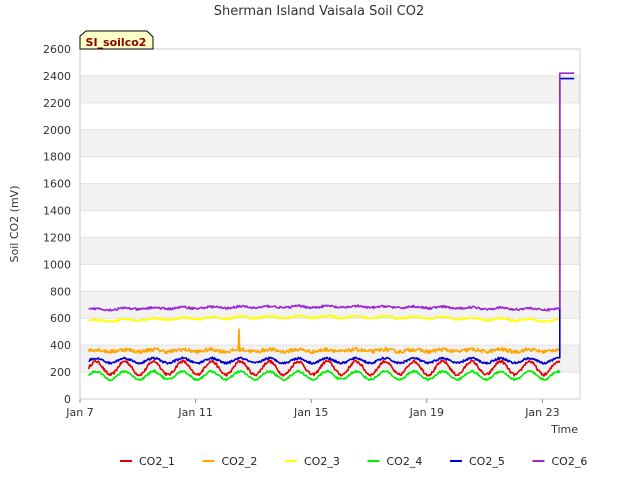 Image resolution: width=640 pixels, height=480 pixels. Describe the element at coordinates (60, 345) in the screenshot. I see `y-tick-label: 400` at that location.